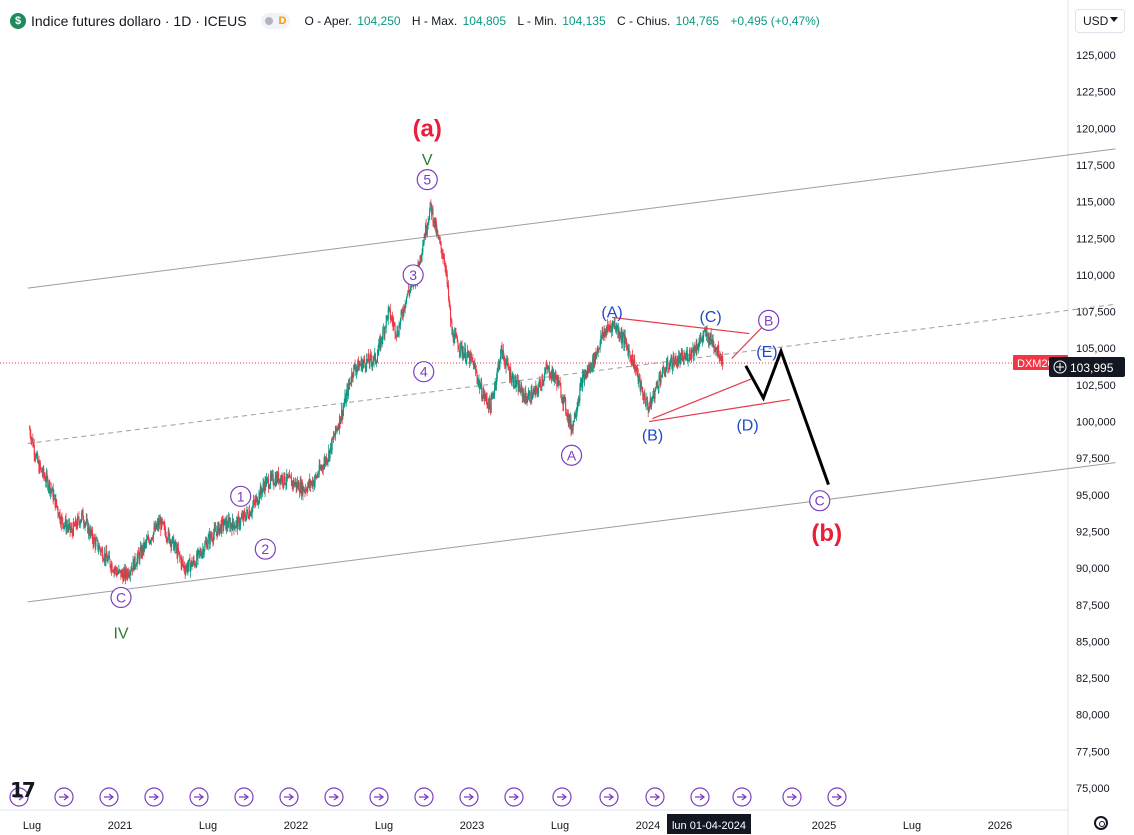 This screenshot has height=835, width=1134. I want to click on wave-label-5: 5, so click(427, 180).